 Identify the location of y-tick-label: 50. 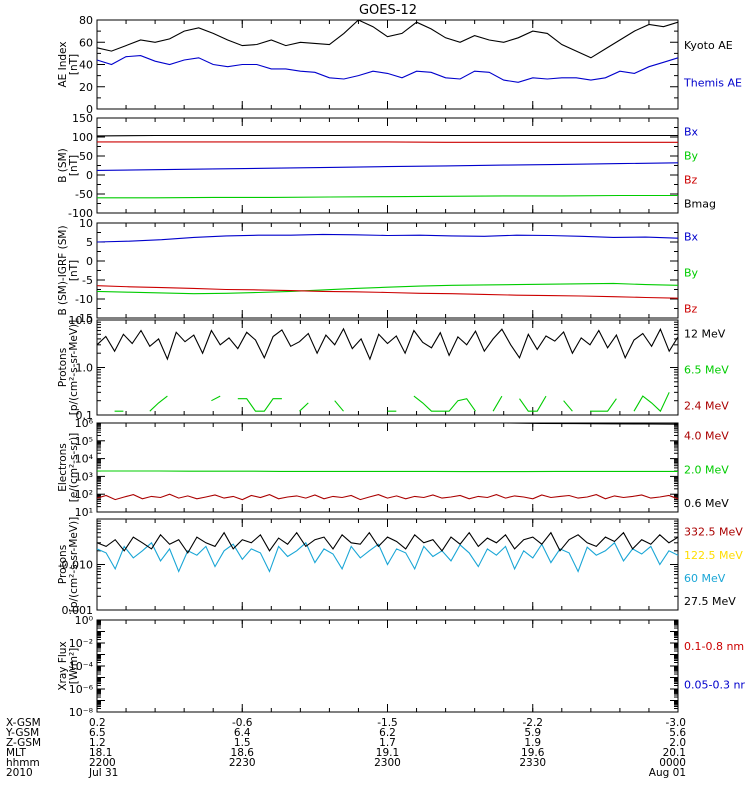
(86, 156).